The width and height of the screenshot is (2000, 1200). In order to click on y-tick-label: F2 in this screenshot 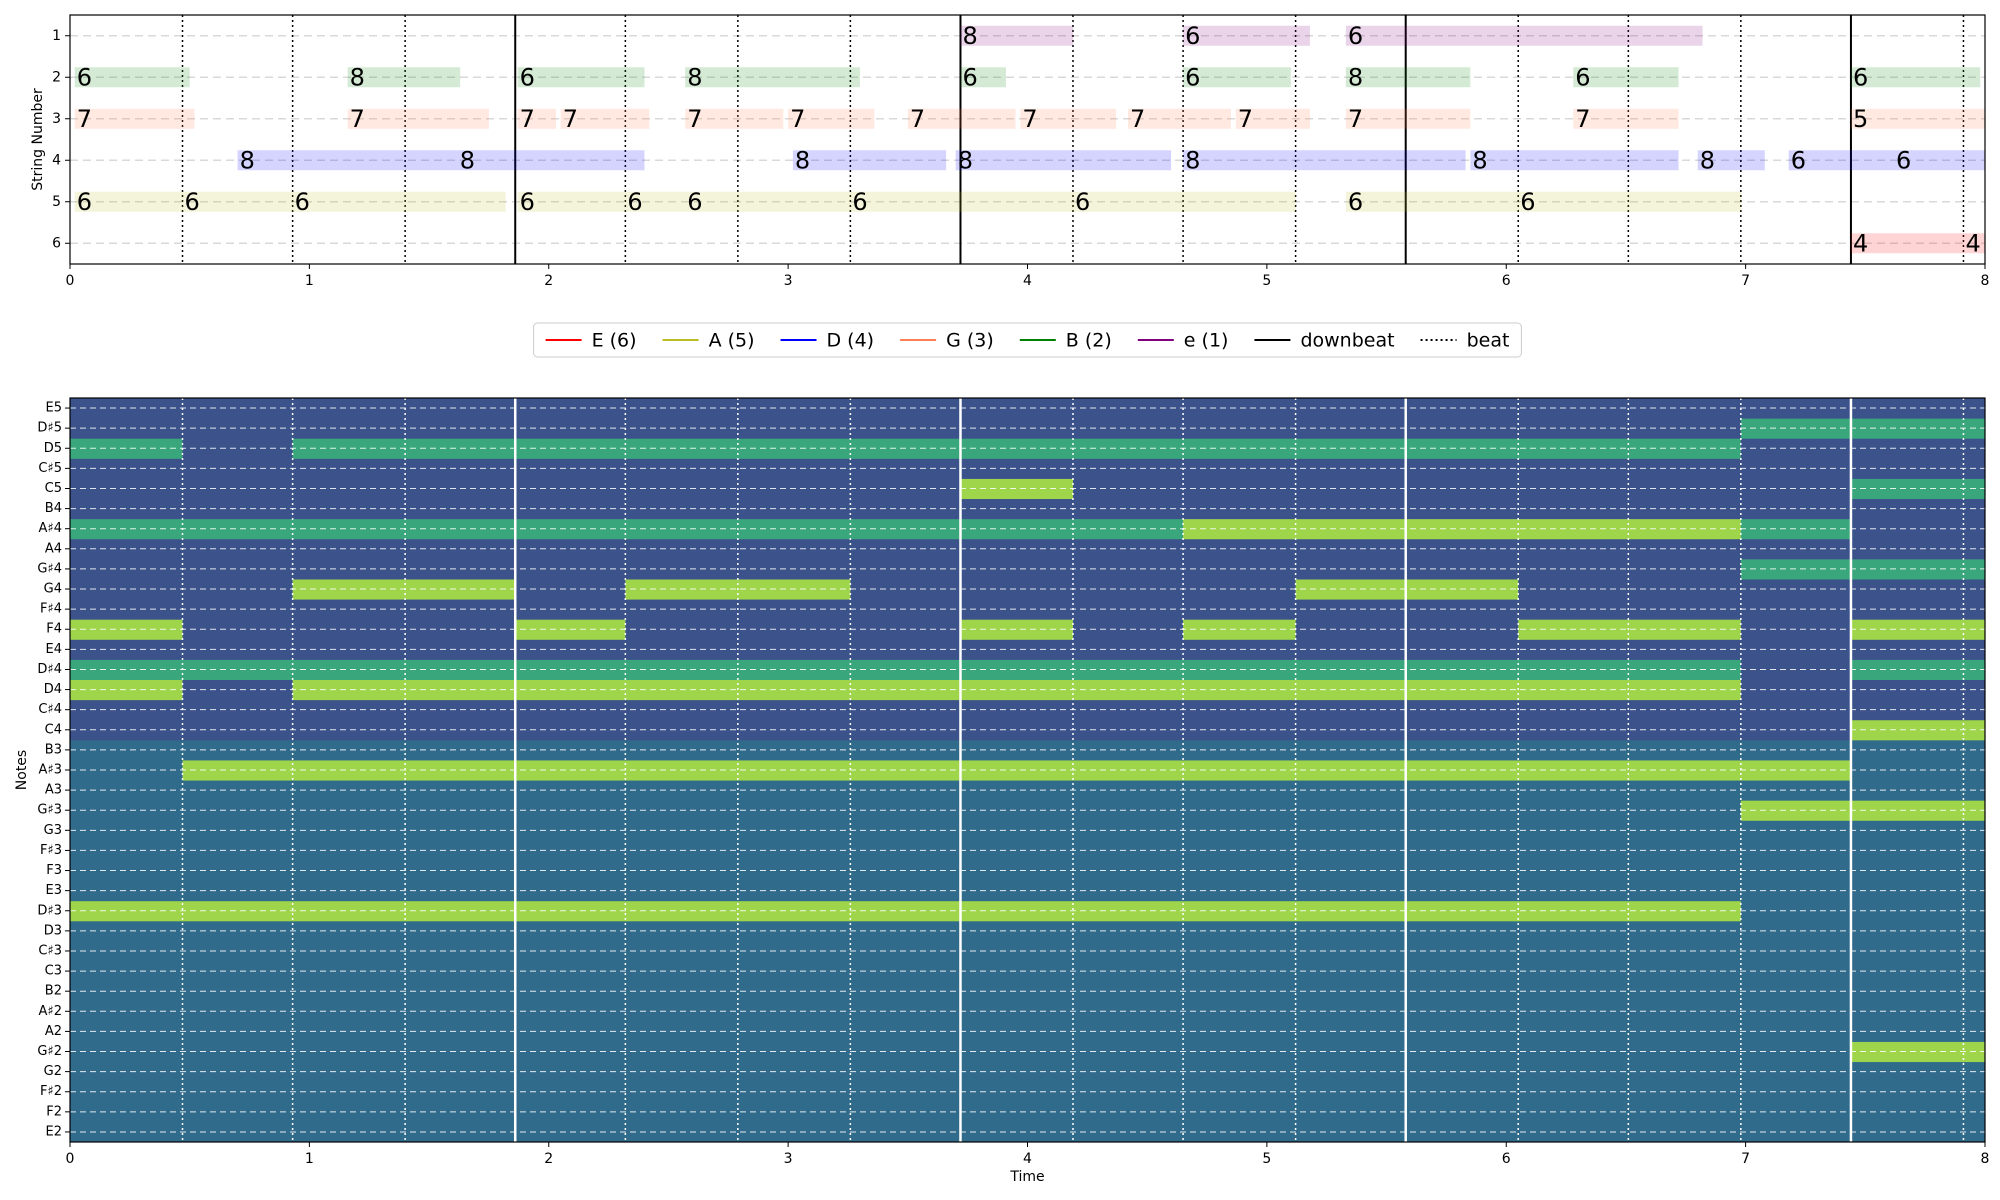, I will do `click(54, 1111)`.